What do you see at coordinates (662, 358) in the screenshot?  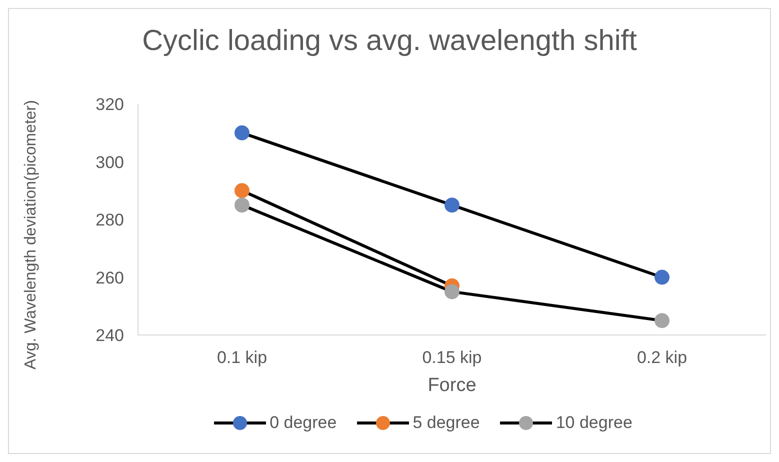 I see `x-tick-label: 0.2 kip` at bounding box center [662, 358].